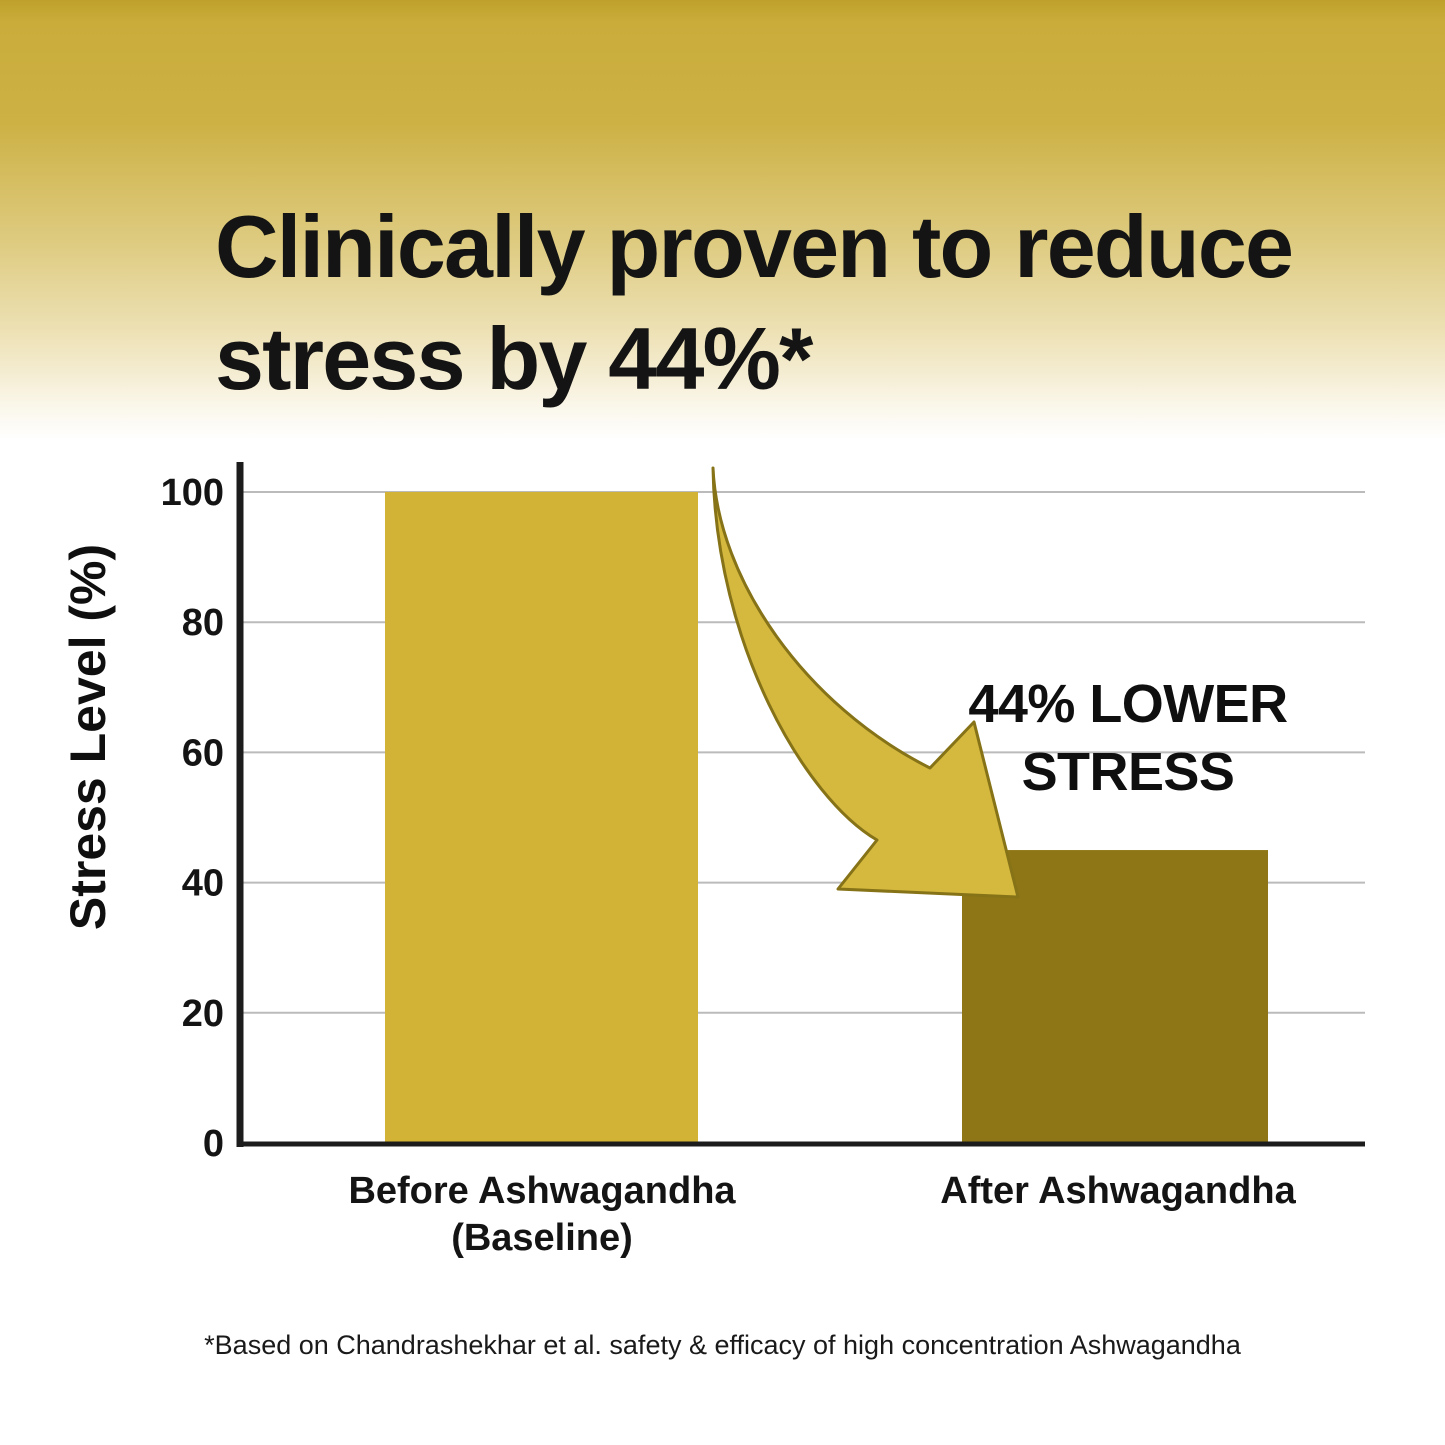 The width and height of the screenshot is (1445, 1445). What do you see at coordinates (865, 682) in the screenshot?
I see `decrease-arrow-icon` at bounding box center [865, 682].